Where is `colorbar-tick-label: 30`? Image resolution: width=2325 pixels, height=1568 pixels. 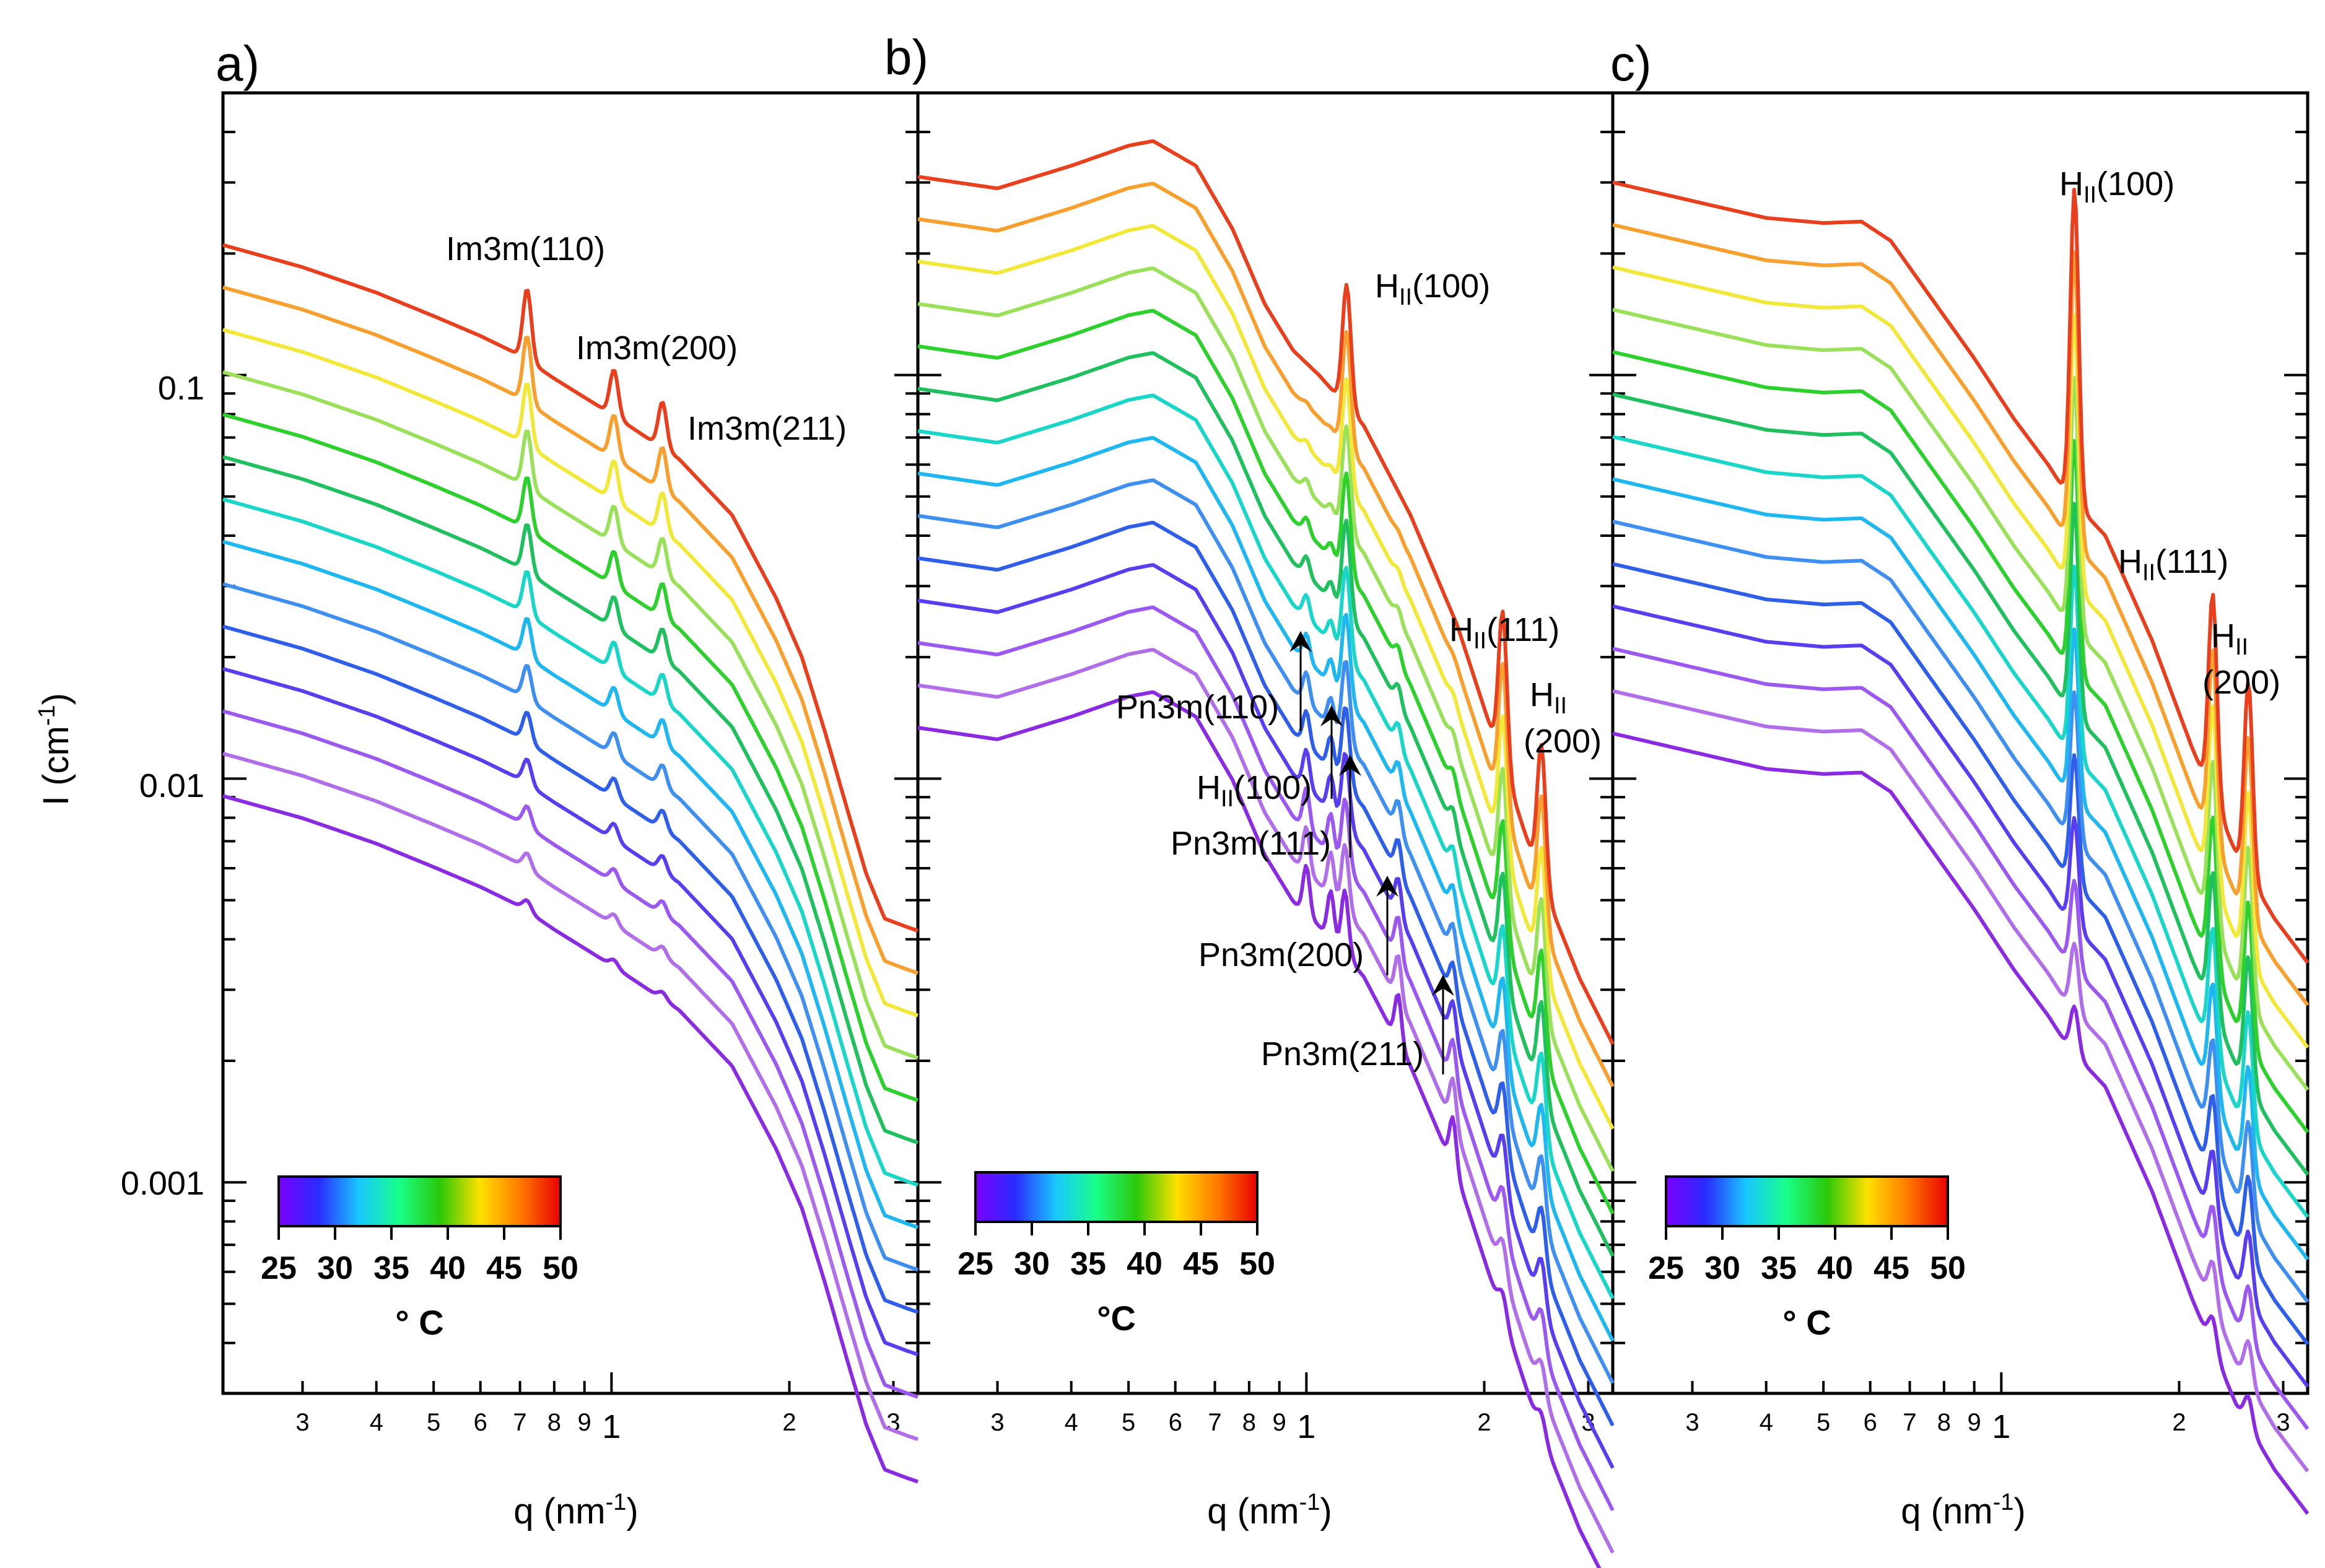 colorbar-tick-label: 30 is located at coordinates (1032, 1264).